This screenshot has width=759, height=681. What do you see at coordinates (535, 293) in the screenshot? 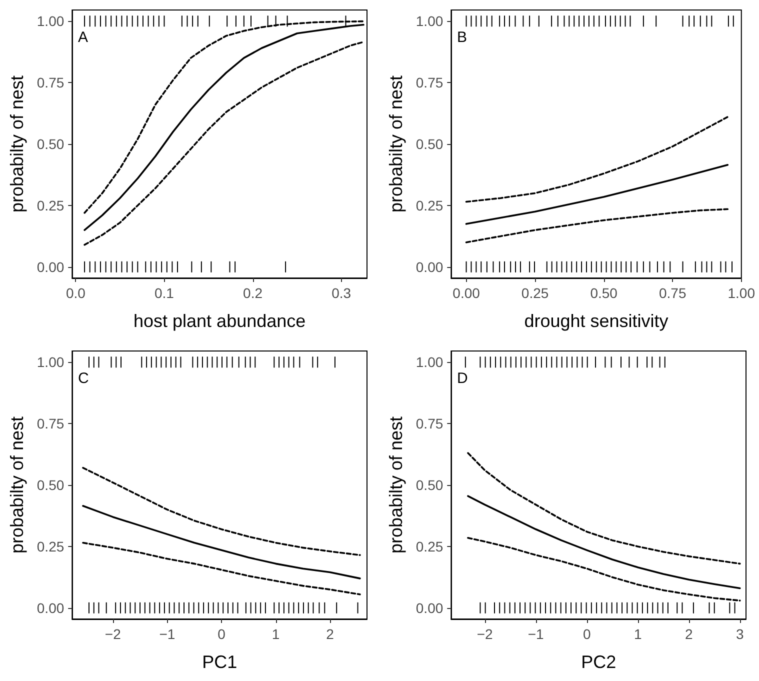
I see `x-tick-label: 0.25` at bounding box center [535, 293].